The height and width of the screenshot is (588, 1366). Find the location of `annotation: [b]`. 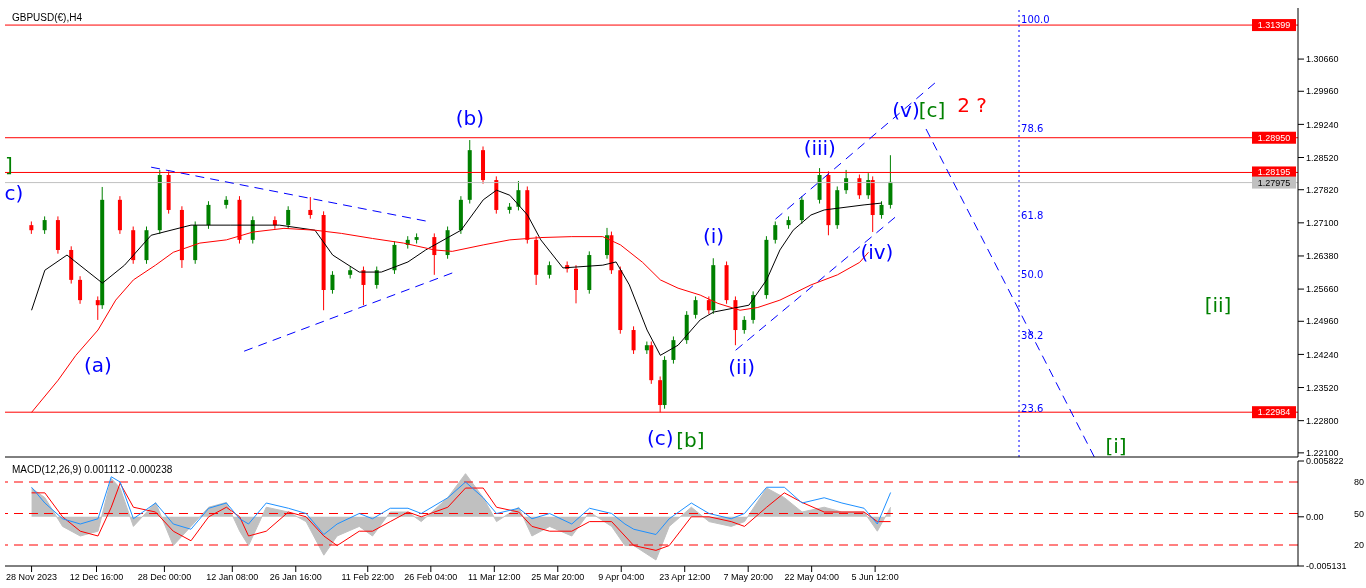

annotation: [b] is located at coordinates (690, 440).